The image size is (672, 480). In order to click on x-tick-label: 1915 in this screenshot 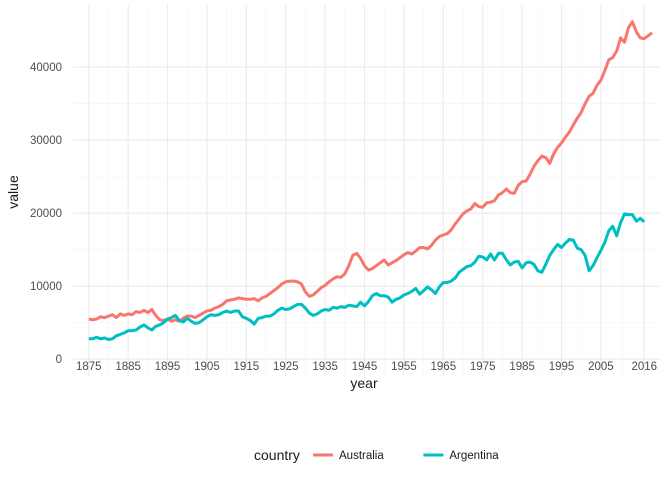, I will do `click(247, 367)`.